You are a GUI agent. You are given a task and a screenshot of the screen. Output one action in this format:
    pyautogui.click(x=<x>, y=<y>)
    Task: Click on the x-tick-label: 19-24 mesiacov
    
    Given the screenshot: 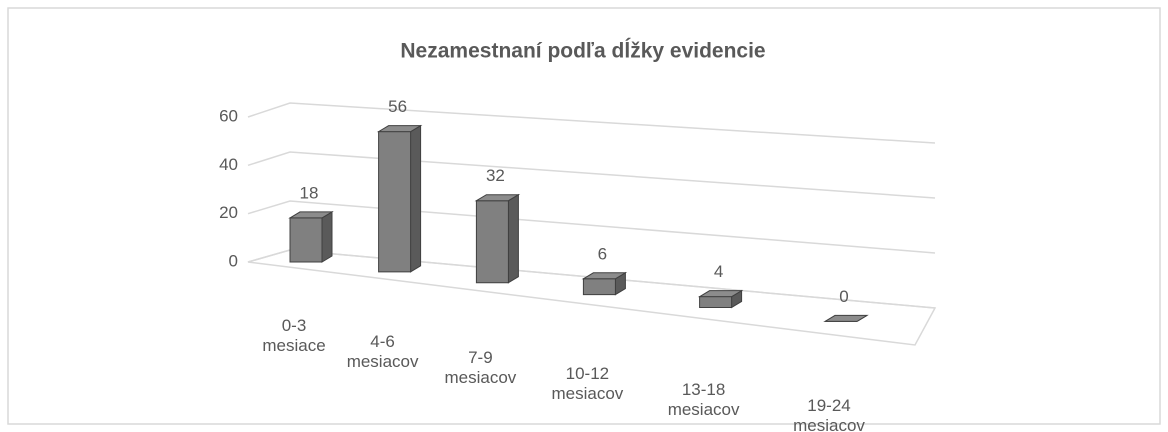 What is the action you would take?
    pyautogui.click(x=829, y=414)
    